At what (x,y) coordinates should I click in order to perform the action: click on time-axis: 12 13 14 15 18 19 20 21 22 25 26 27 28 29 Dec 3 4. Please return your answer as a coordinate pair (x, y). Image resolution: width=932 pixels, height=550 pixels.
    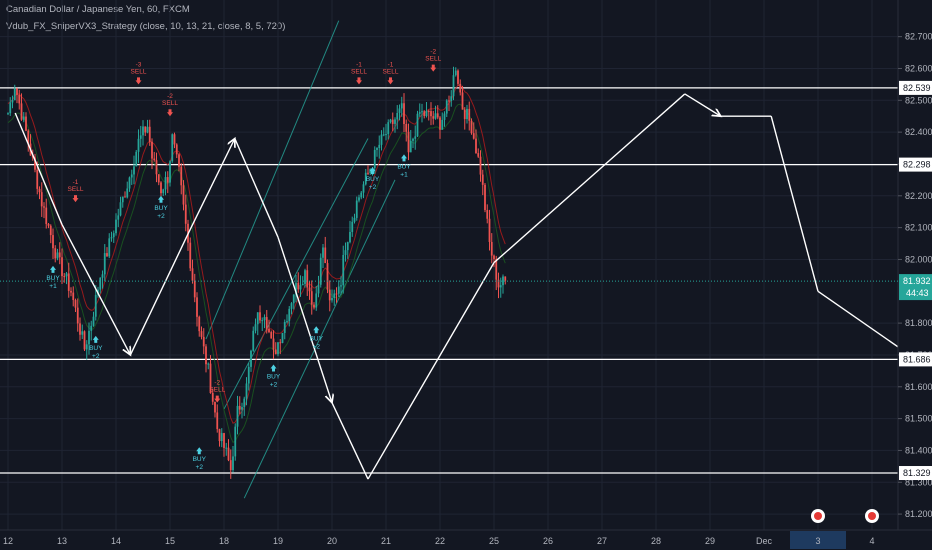
    Looking at the image, I should click on (466, 529).